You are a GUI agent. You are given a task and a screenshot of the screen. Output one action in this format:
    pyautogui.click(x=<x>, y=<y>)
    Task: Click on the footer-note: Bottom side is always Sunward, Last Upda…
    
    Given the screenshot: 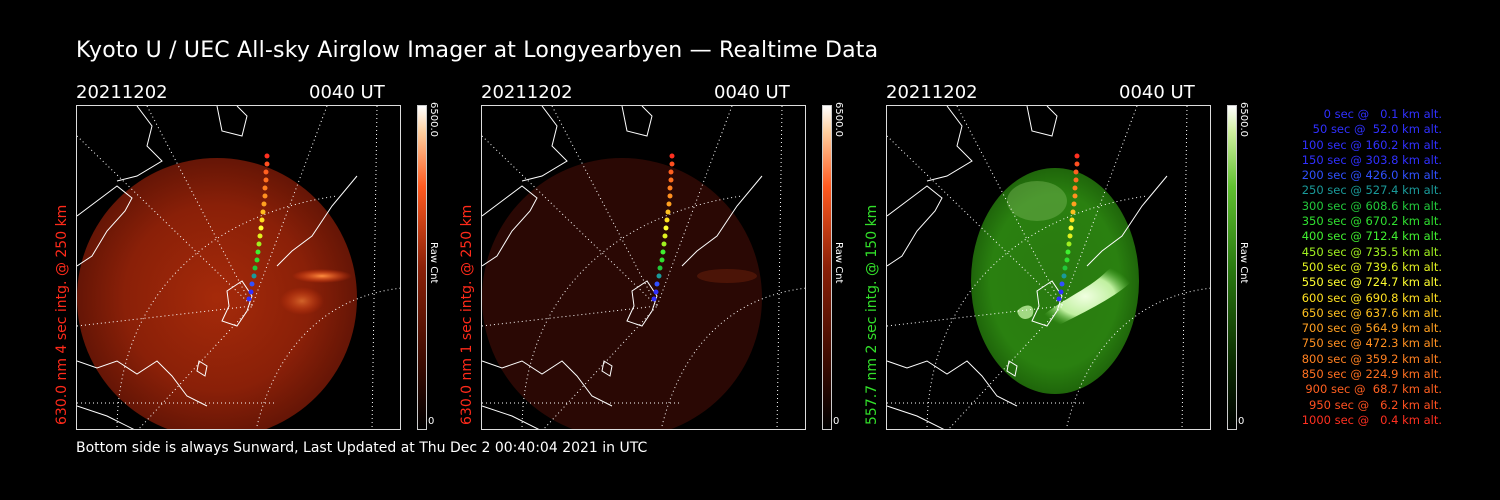 What is the action you would take?
    pyautogui.click(x=362, y=448)
    